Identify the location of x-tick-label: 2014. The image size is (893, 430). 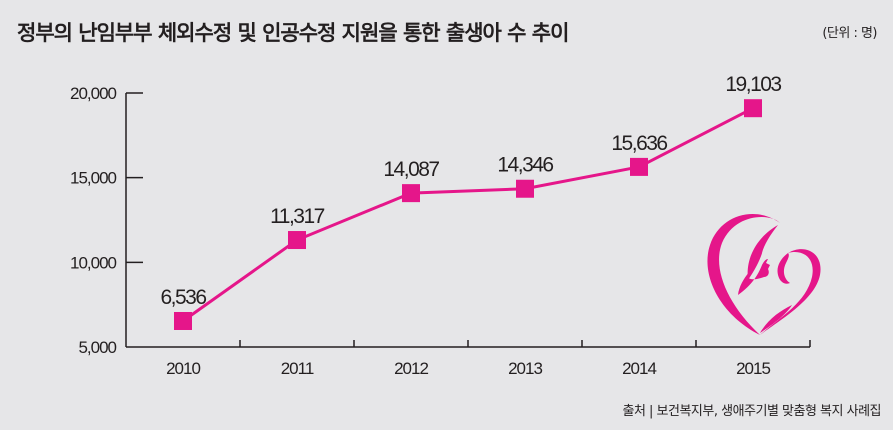
(639, 368).